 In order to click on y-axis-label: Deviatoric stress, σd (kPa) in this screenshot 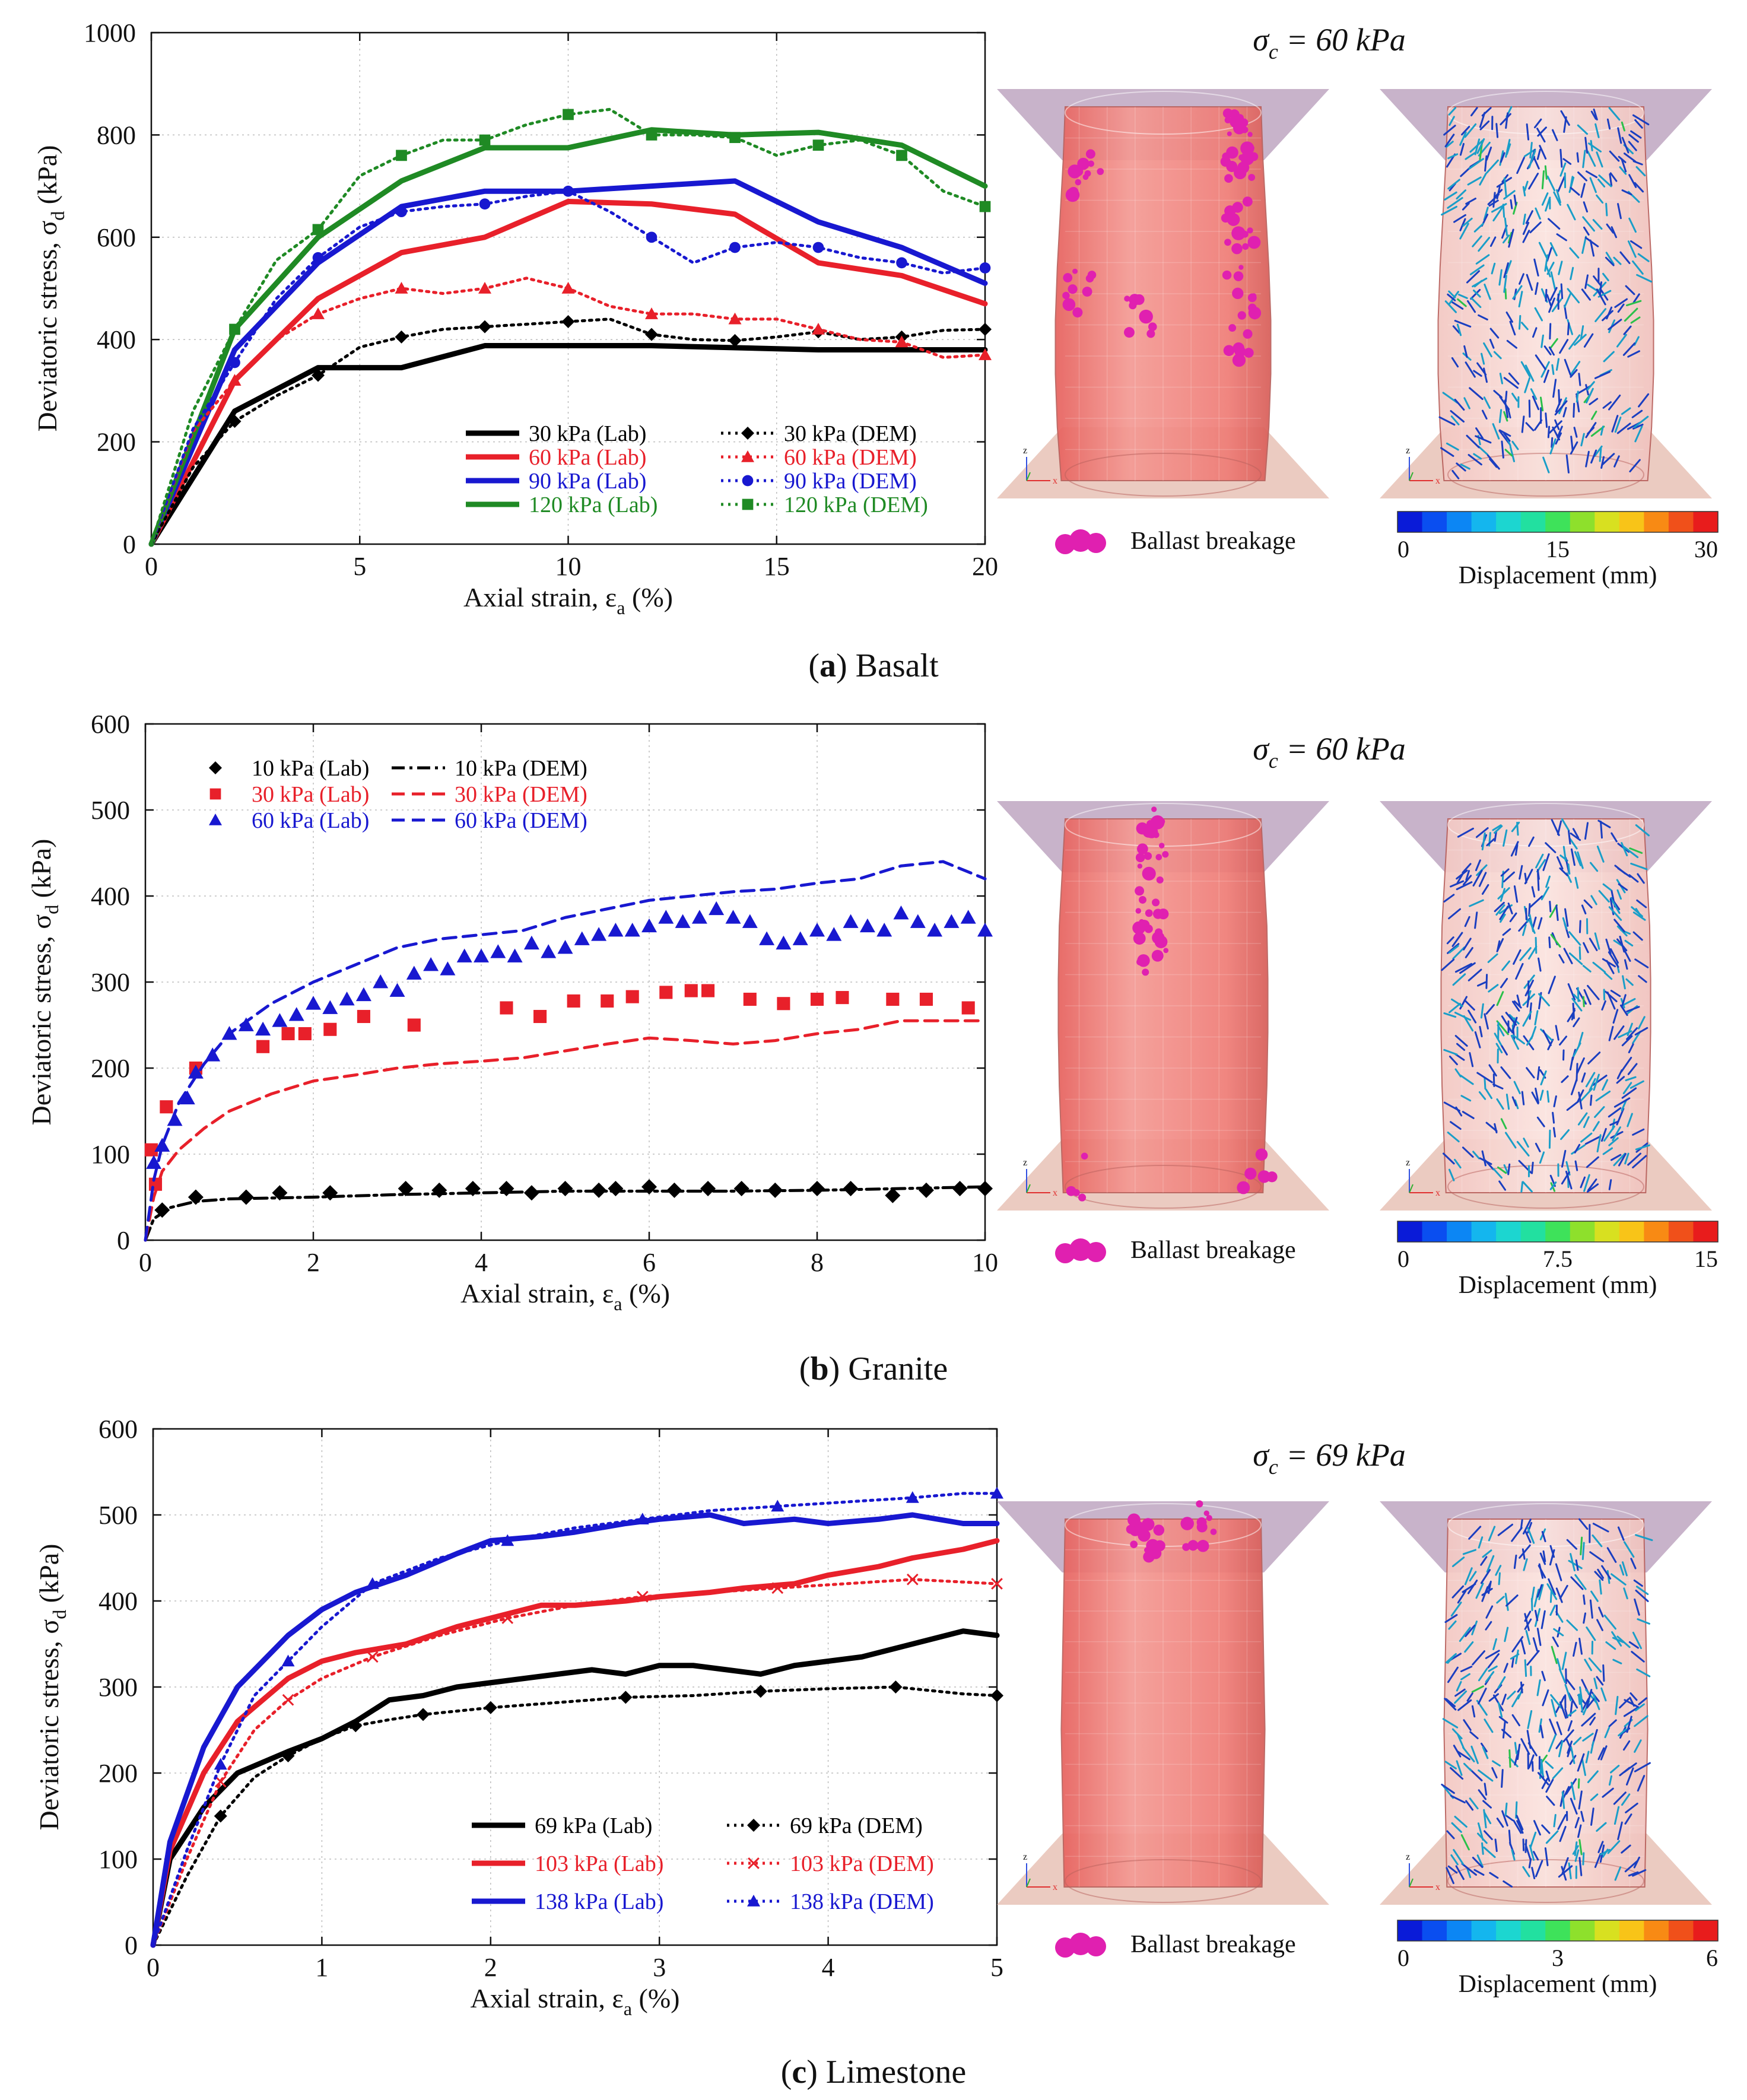, I will do `click(50, 288)`.